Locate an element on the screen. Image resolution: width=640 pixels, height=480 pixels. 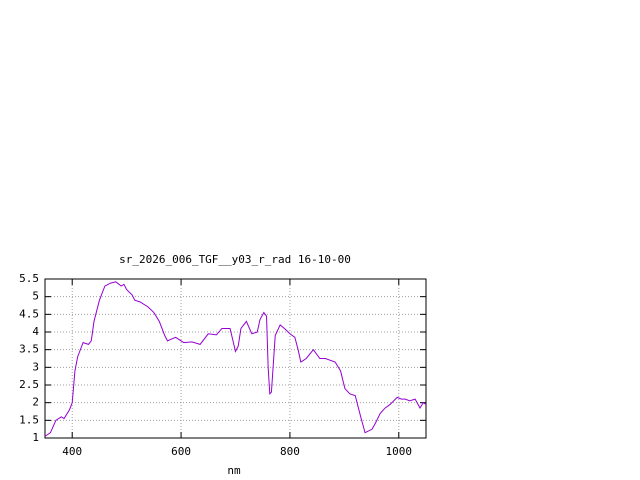
x-tick-label: 1000 is located at coordinates (399, 451).